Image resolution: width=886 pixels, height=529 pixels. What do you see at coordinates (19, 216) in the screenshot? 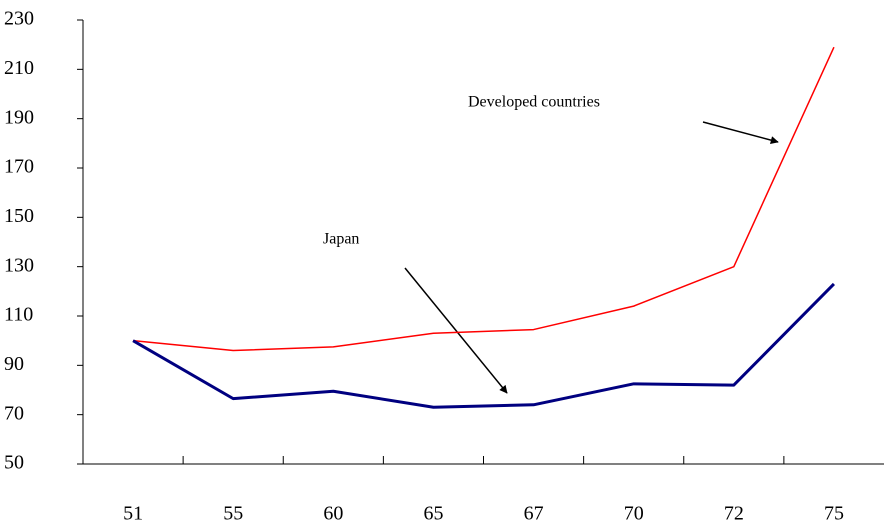
I see `y-tick-label: 150` at bounding box center [19, 216].